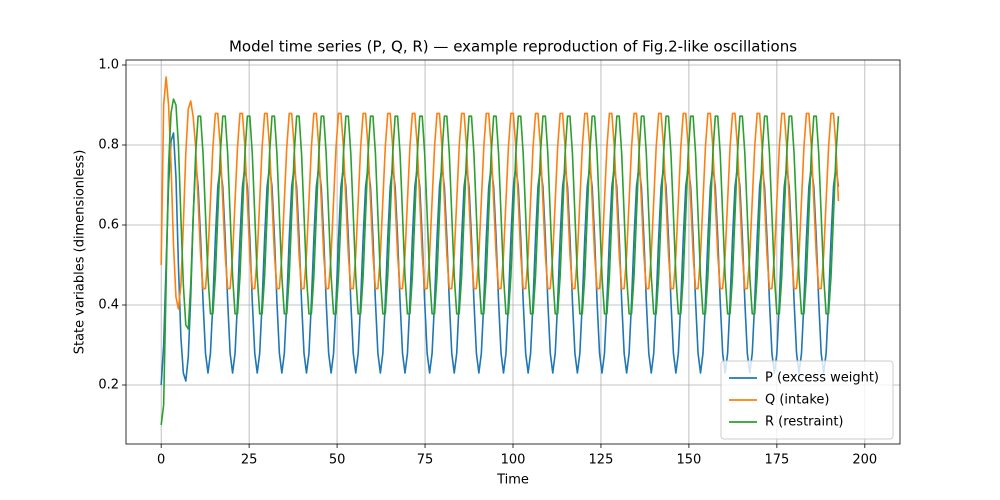  Describe the element at coordinates (864, 460) in the screenshot. I see `x-tick-label: 200` at that location.